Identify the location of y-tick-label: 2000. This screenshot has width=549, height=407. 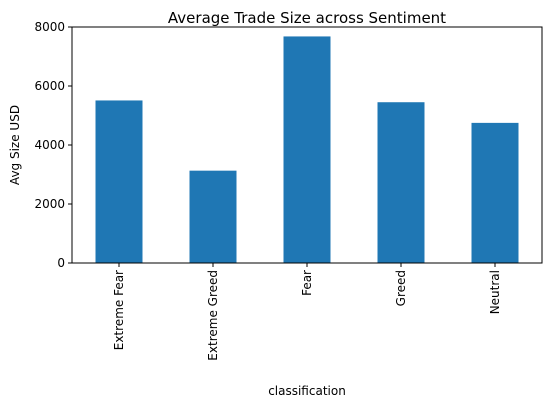
(49, 204).